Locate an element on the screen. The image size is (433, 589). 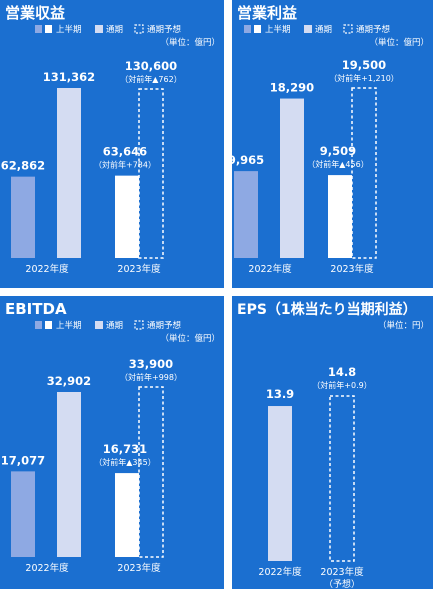
value-label-first-half: 9,965 is located at coordinates (248, 160).